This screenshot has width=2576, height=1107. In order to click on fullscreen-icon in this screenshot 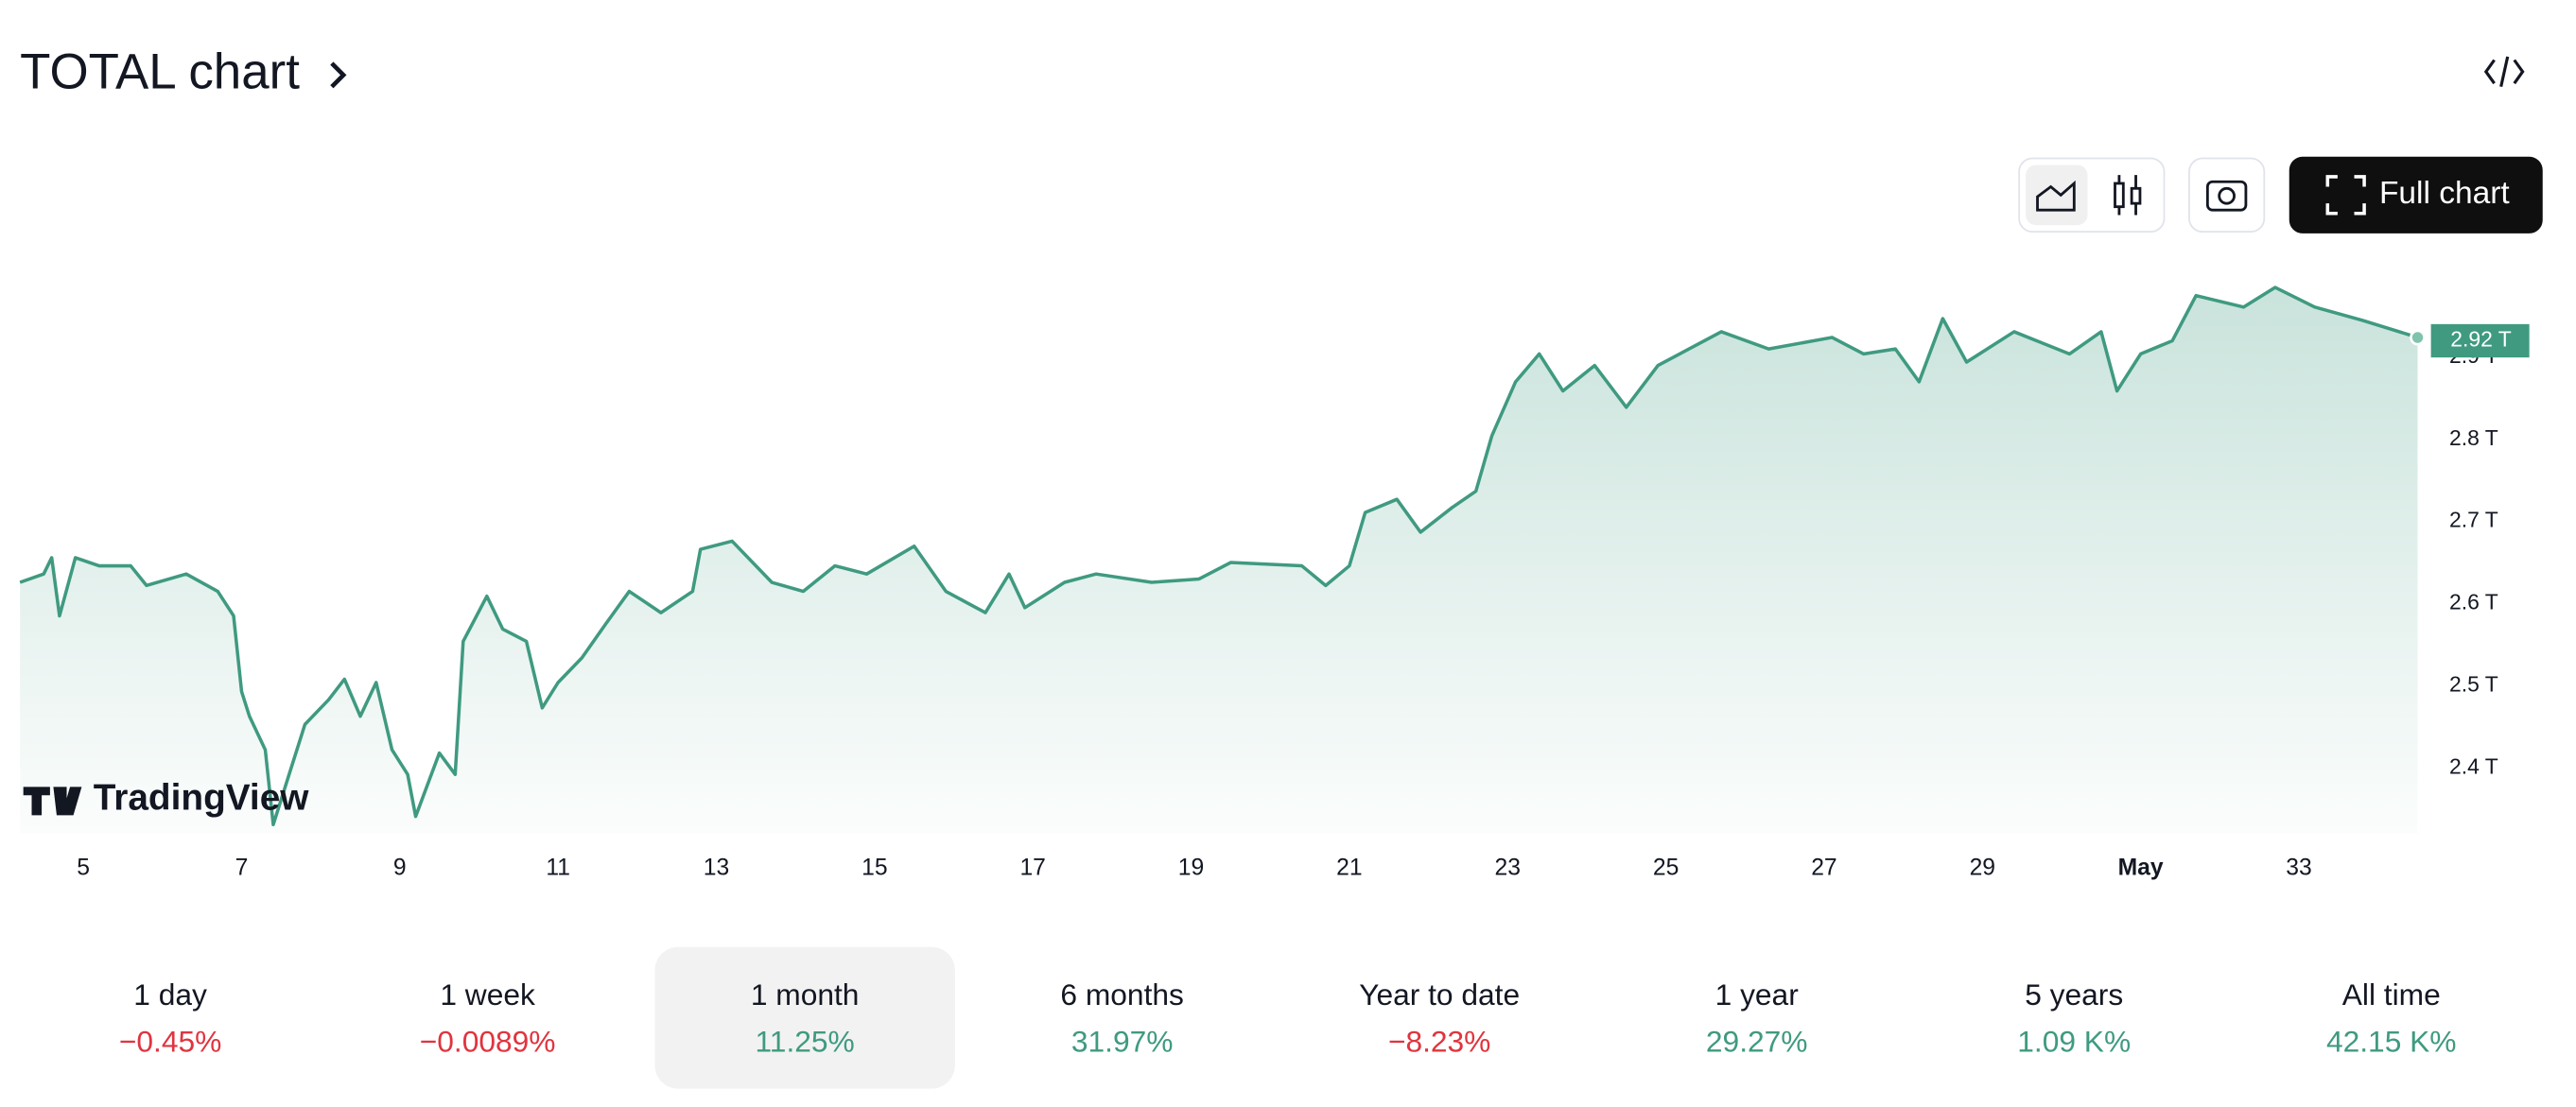, I will do `click(2345, 195)`.